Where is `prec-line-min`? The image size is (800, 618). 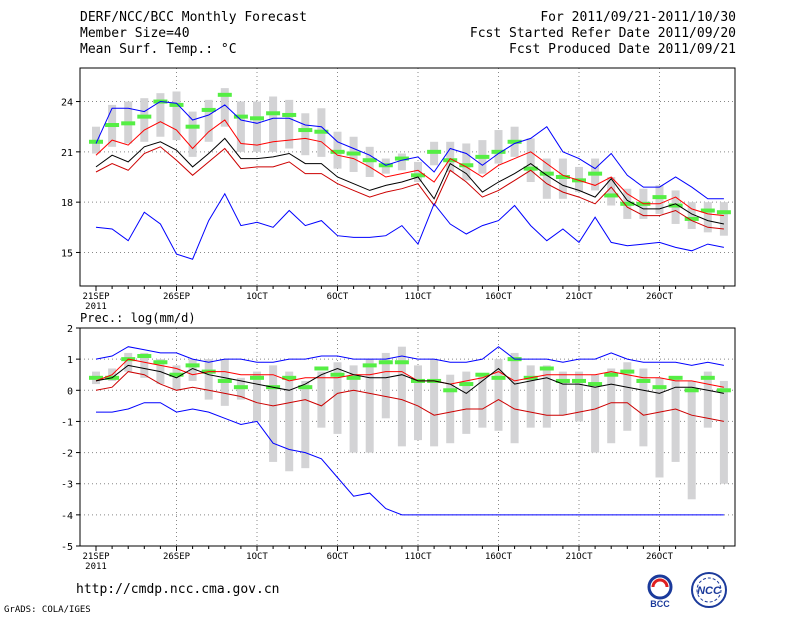
prec-line-min is located at coordinates (410, 459).